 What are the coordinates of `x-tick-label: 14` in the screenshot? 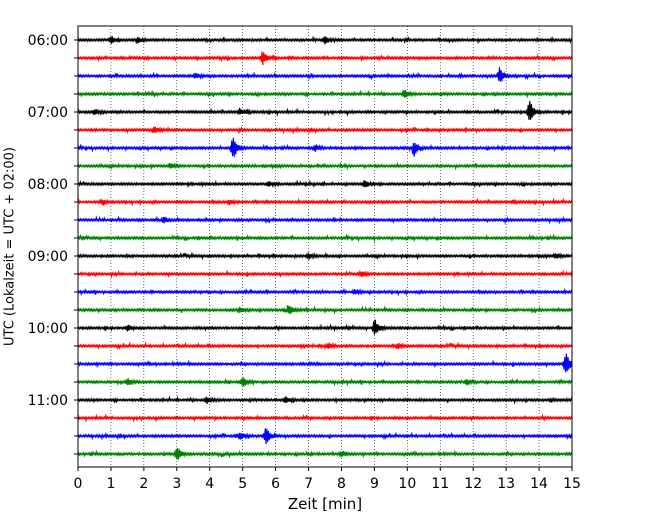 It's located at (539, 484).